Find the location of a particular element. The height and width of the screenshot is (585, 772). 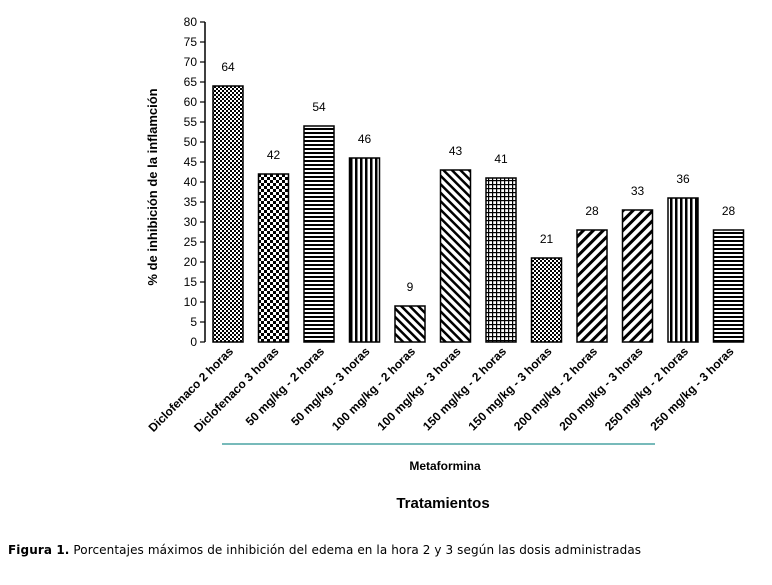

x-tick-label: 200 mg/kg - 3 horas is located at coordinates (600, 388).